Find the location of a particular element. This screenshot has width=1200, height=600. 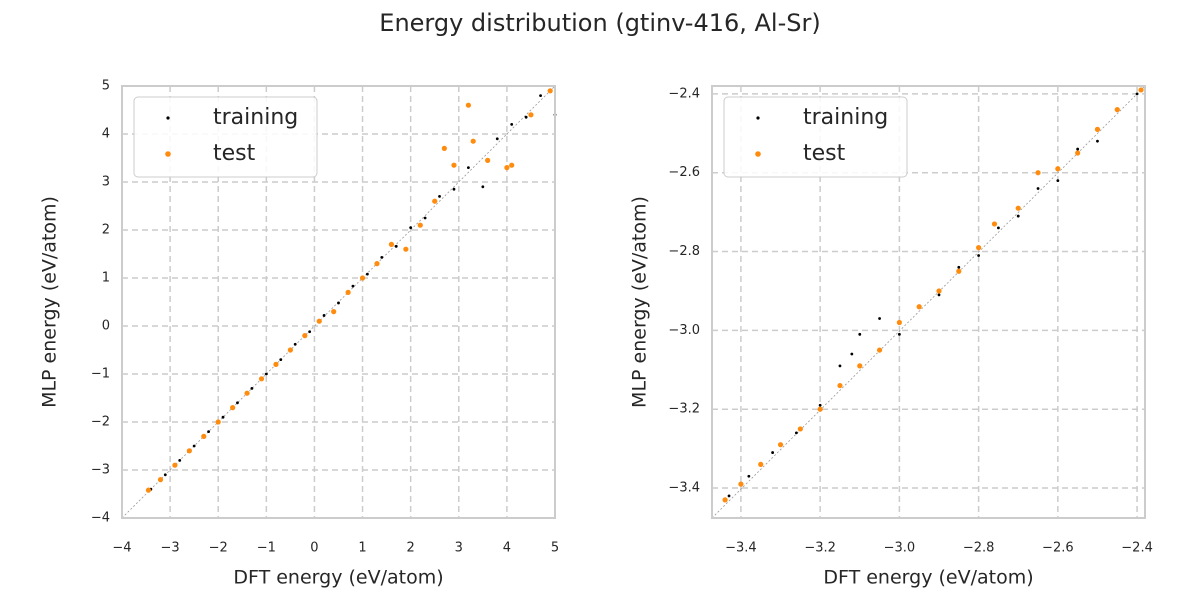

x-tick-label: 1 is located at coordinates (362, 548).